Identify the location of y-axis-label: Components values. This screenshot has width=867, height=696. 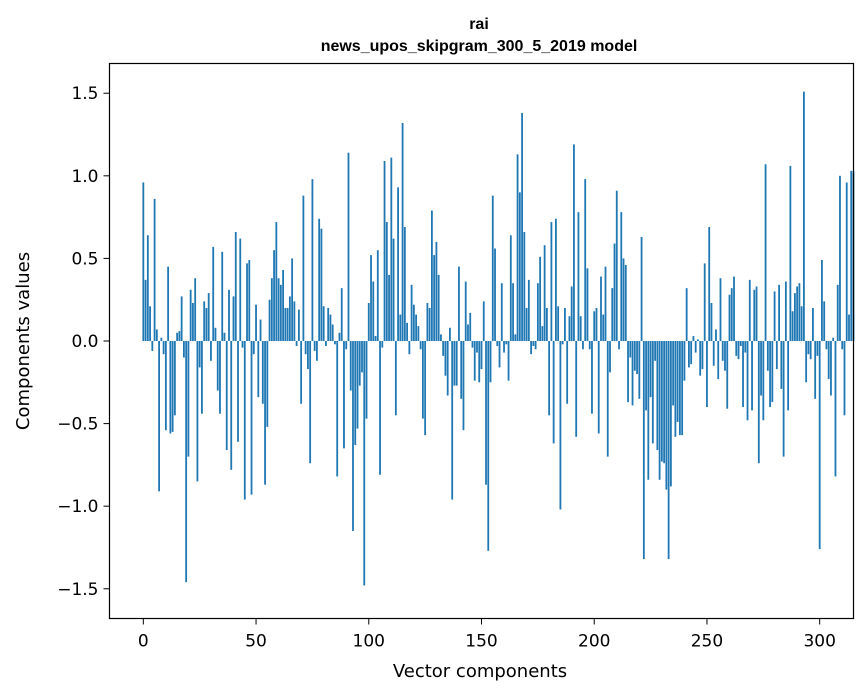
(23, 341).